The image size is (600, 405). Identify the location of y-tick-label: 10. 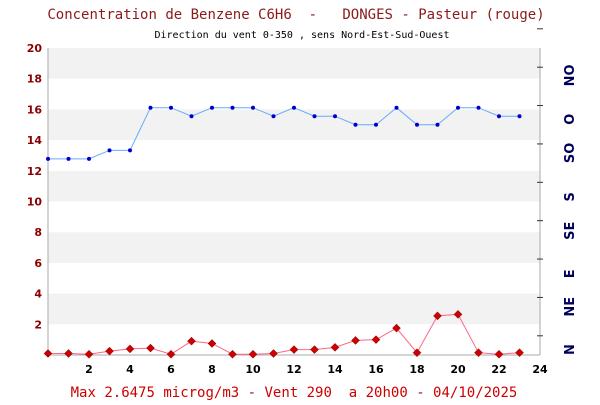
(35, 202).